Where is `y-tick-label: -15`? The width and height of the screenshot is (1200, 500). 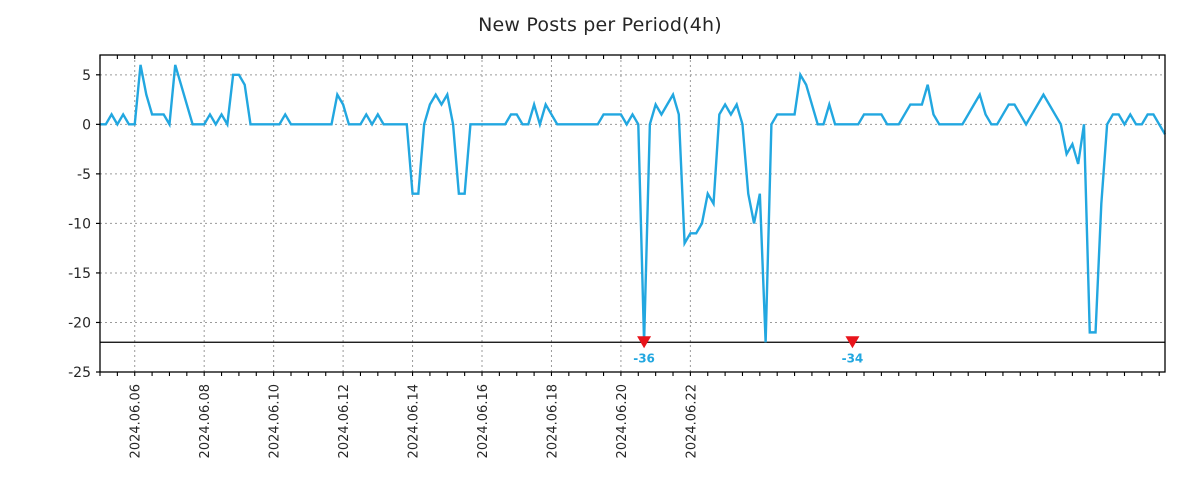
y-tick-label: -15 is located at coordinates (79, 274).